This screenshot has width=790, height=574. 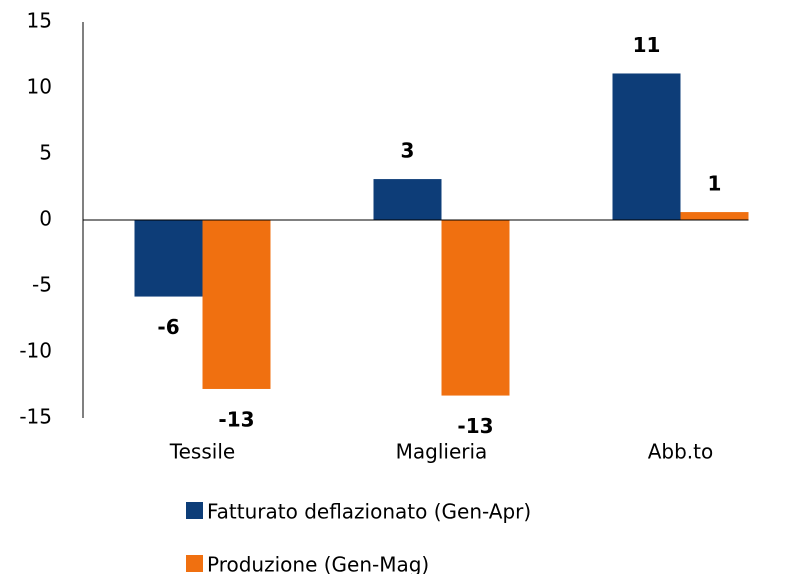 What do you see at coordinates (42, 285) in the screenshot?
I see `y-tick-label: -5` at bounding box center [42, 285].